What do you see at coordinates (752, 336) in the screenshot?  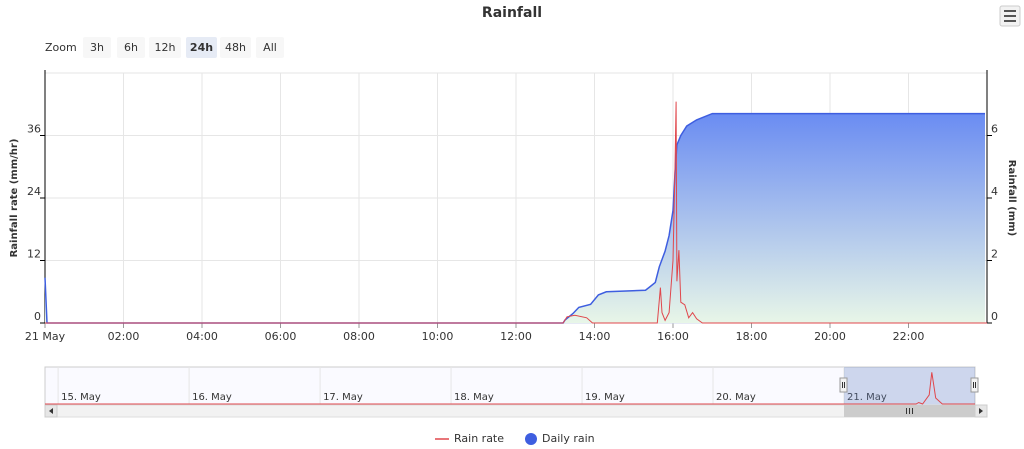 I see `x-tick-label: 18:00` at bounding box center [752, 336].